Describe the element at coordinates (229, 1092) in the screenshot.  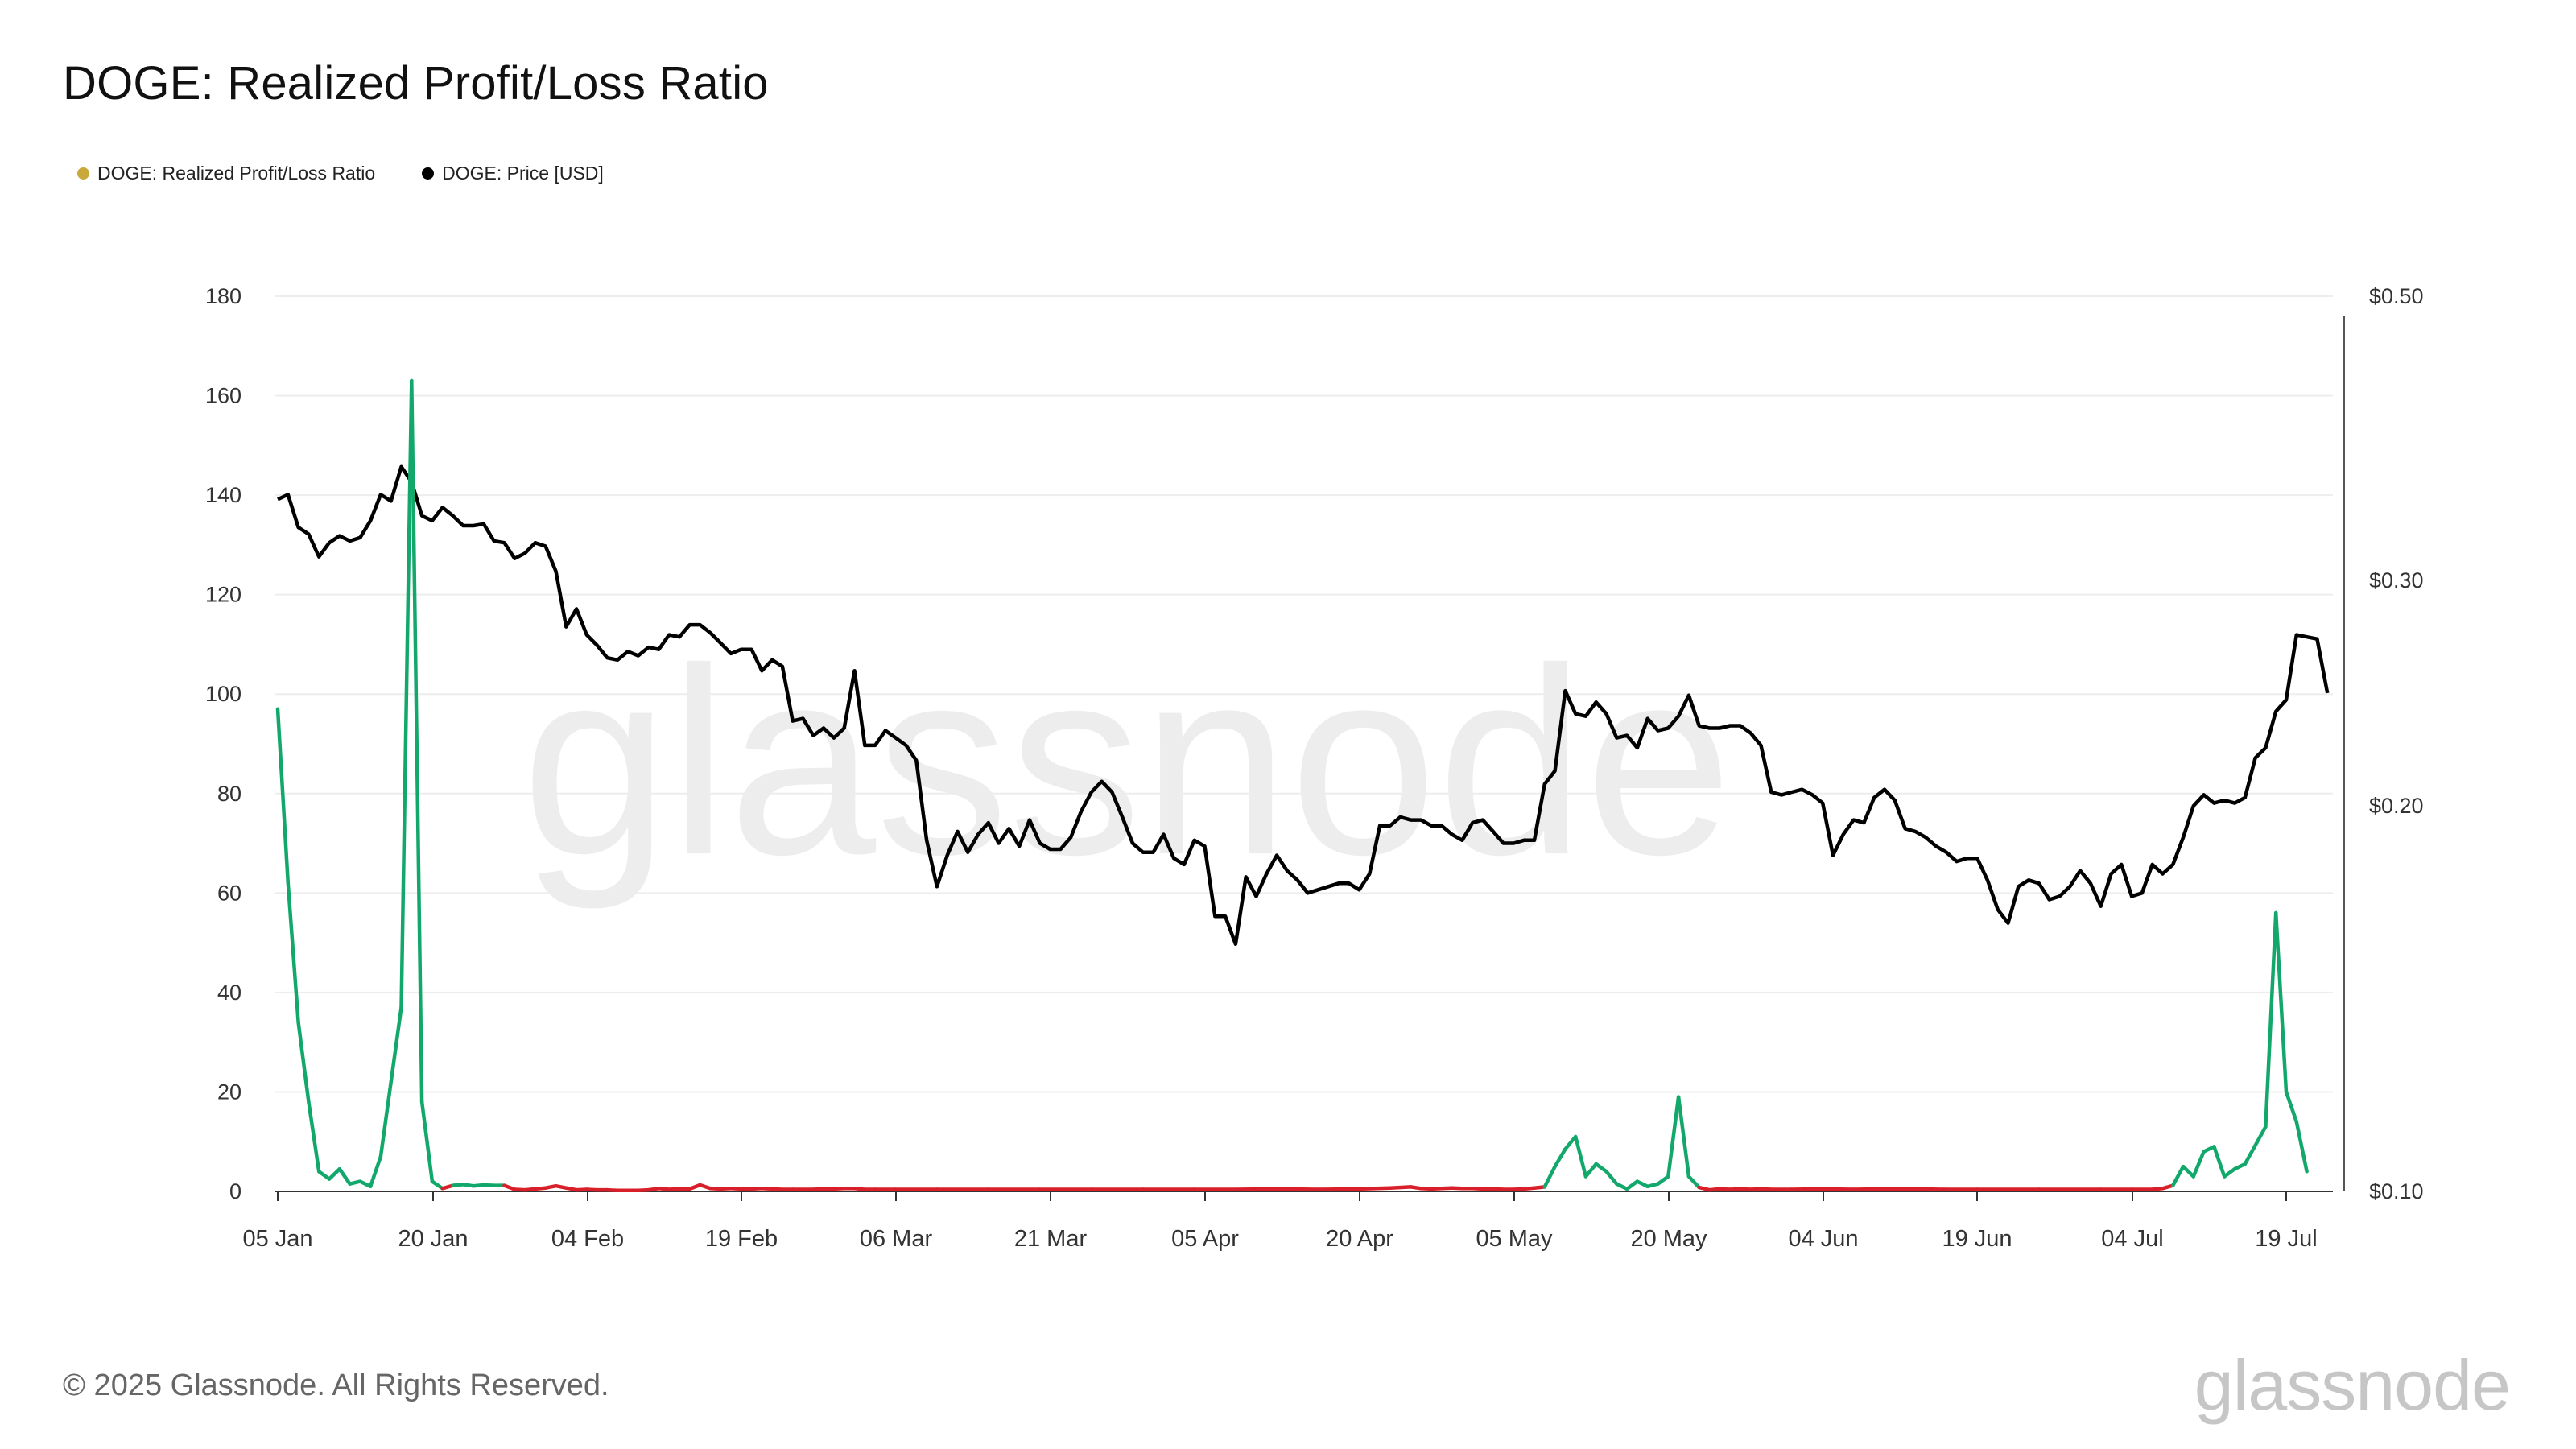
I see `y-left-tick-label: 20` at that location.